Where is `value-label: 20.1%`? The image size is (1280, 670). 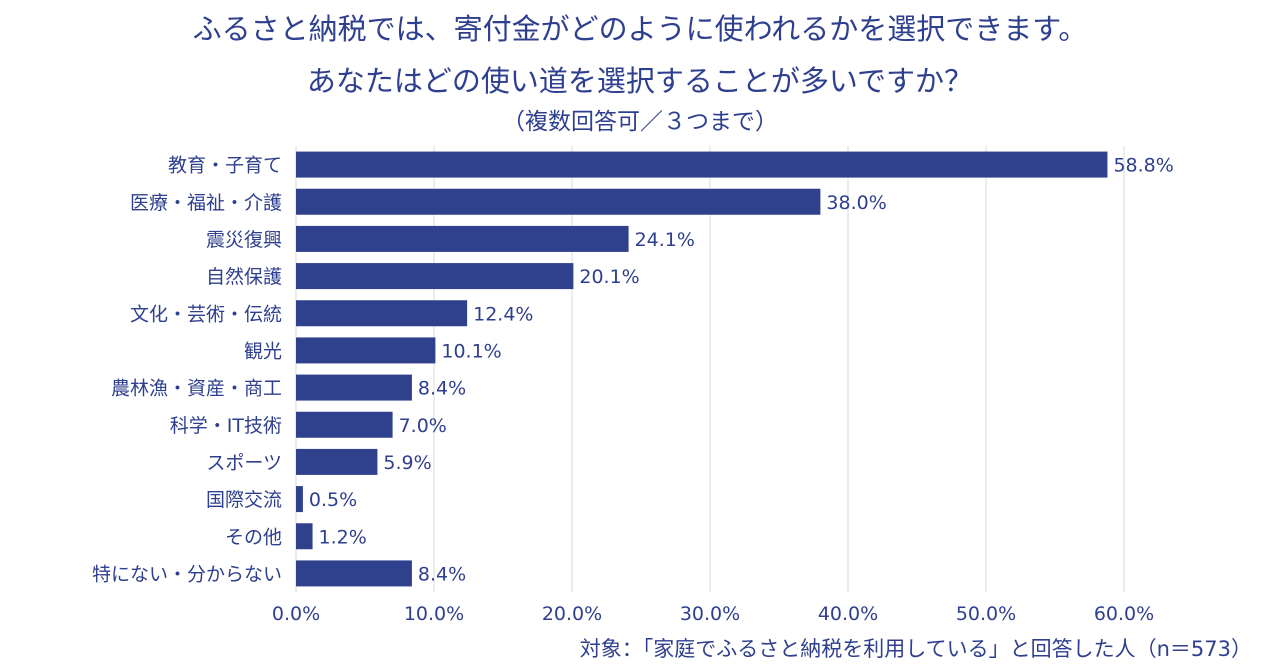
value-label: 20.1% is located at coordinates (609, 277).